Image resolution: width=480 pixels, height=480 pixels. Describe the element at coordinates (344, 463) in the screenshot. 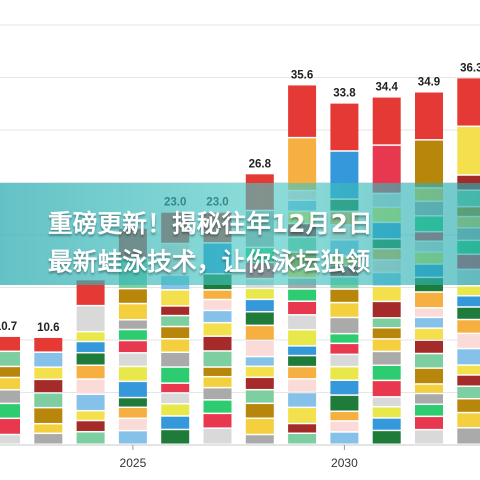

I see `x-tick-label: 2030` at that location.